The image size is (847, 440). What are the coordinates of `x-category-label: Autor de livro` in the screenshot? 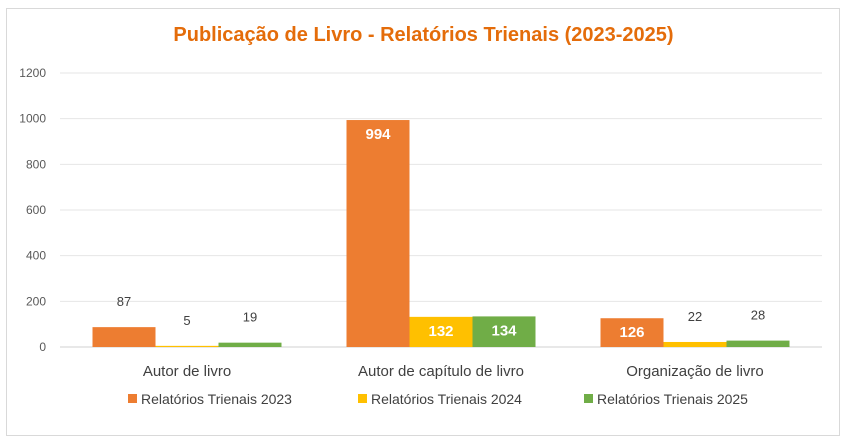 It's located at (187, 371).